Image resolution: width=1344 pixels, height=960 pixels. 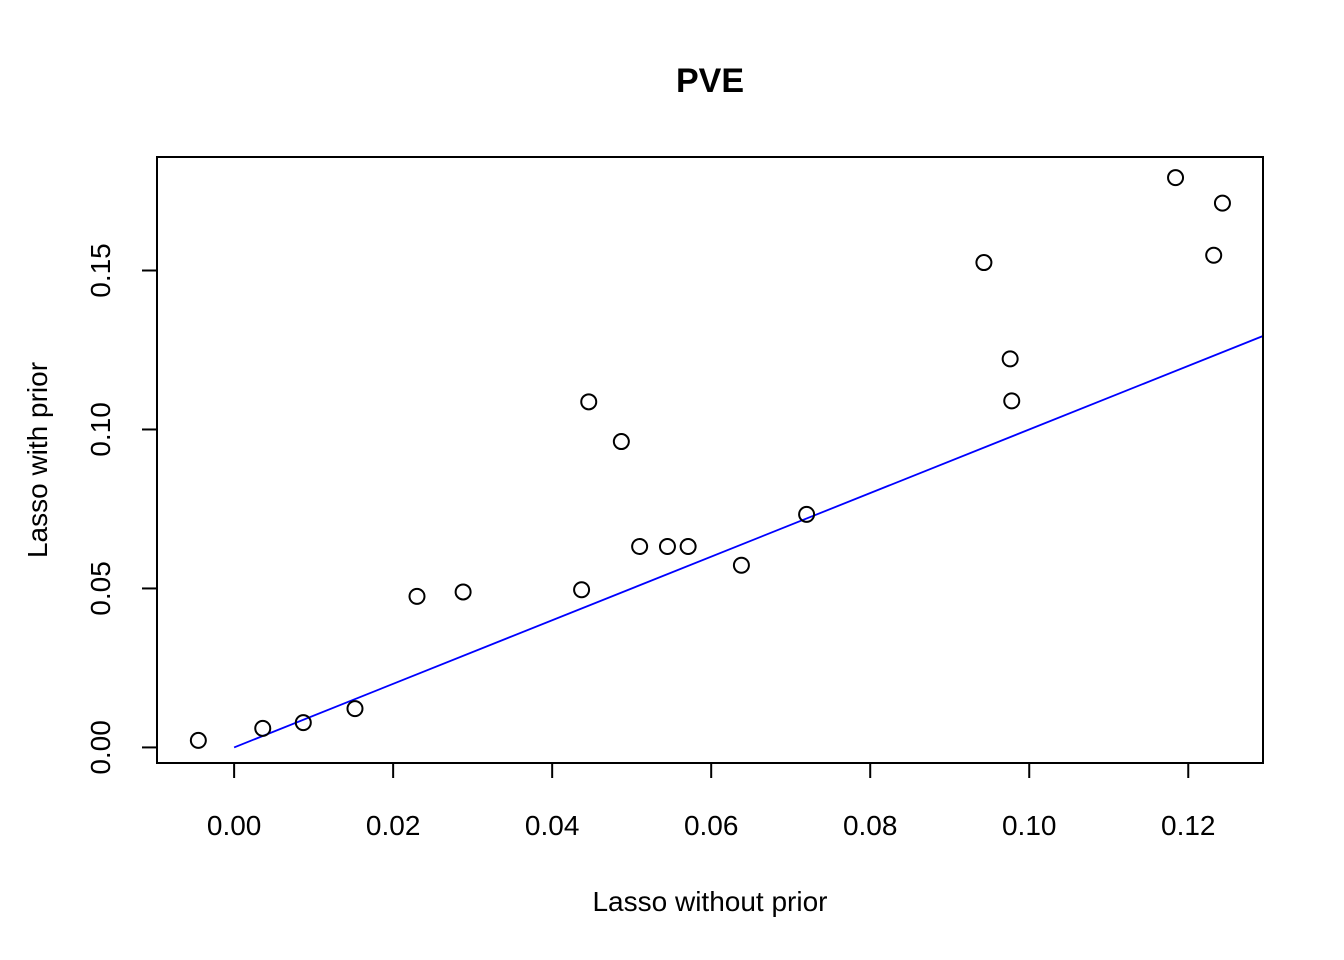 I want to click on y-tick-label: 0.15, so click(x=100, y=270).